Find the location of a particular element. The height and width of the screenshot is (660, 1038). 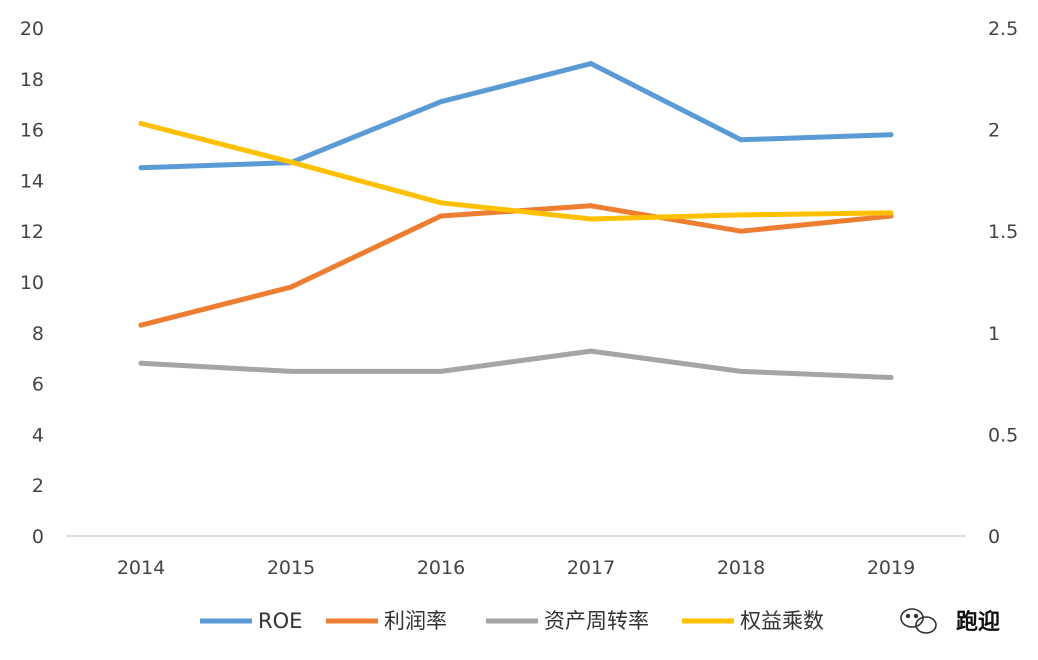

y-right-tick-label: 0.5 is located at coordinates (1003, 435).